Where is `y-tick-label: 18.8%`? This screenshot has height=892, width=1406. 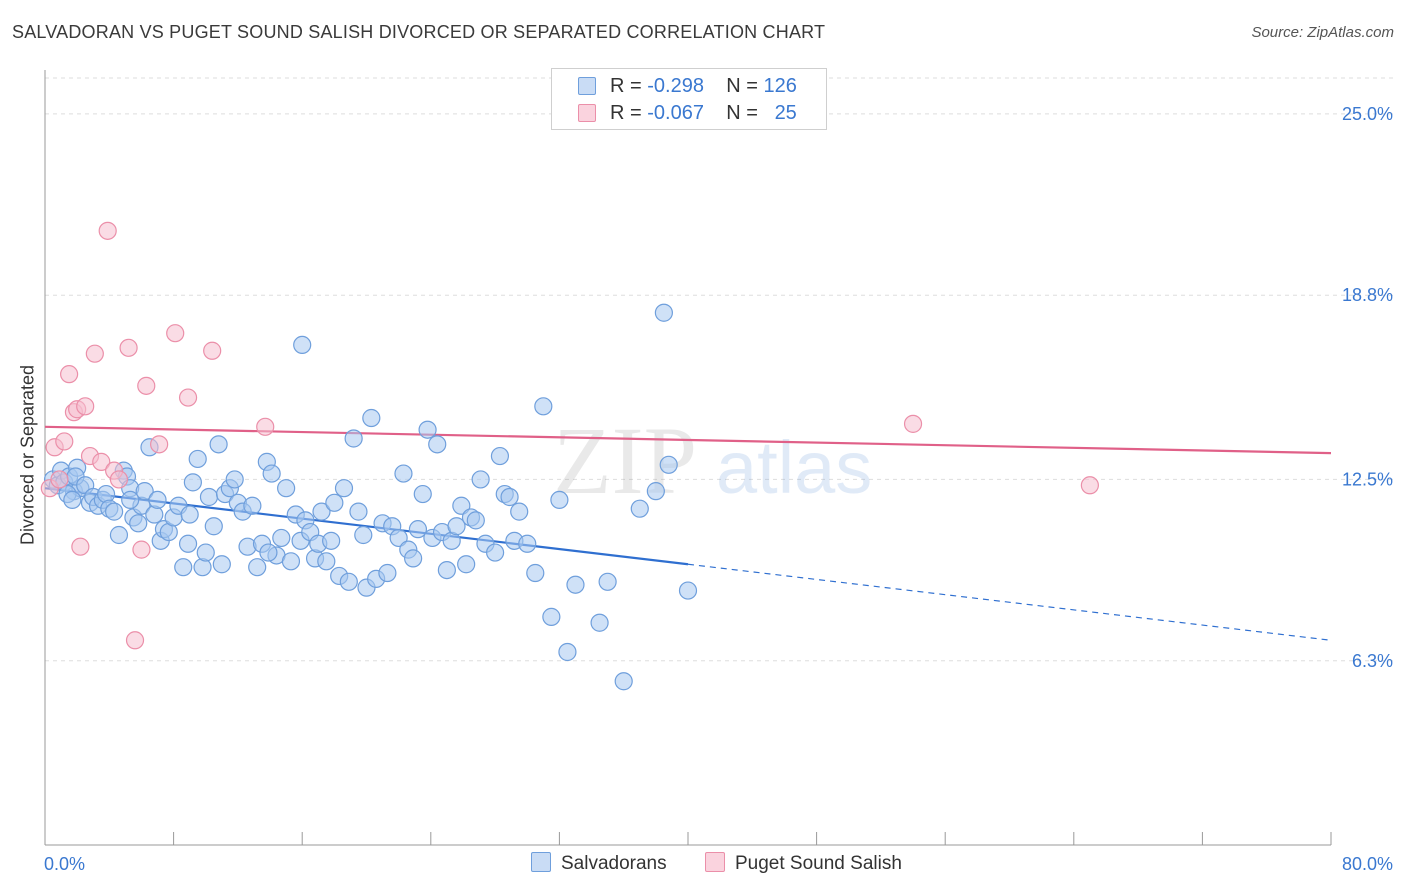
y-tick-label: 18.8% is located at coordinates (1367, 295).